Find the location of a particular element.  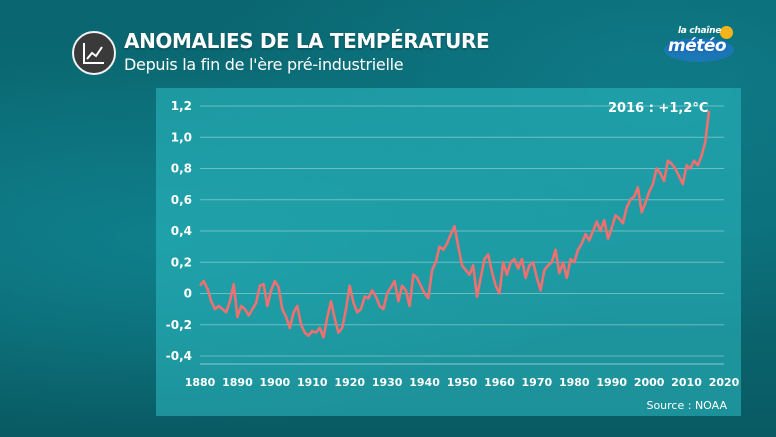

y-tick-label: 0,2 is located at coordinates (181, 262).